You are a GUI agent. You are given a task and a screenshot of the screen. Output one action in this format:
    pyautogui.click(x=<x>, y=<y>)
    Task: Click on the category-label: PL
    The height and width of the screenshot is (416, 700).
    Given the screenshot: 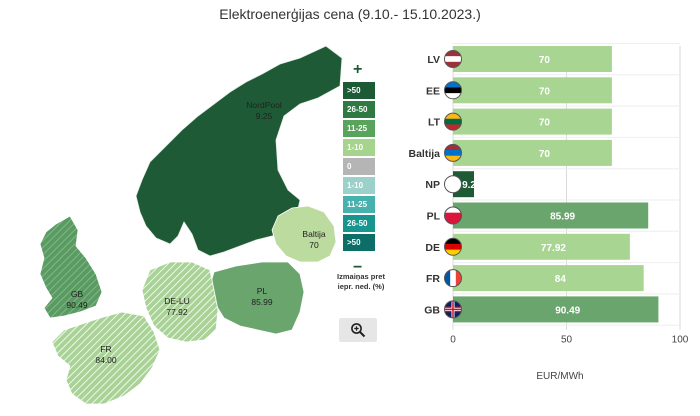 What is the action you would take?
    pyautogui.click(x=434, y=217)
    